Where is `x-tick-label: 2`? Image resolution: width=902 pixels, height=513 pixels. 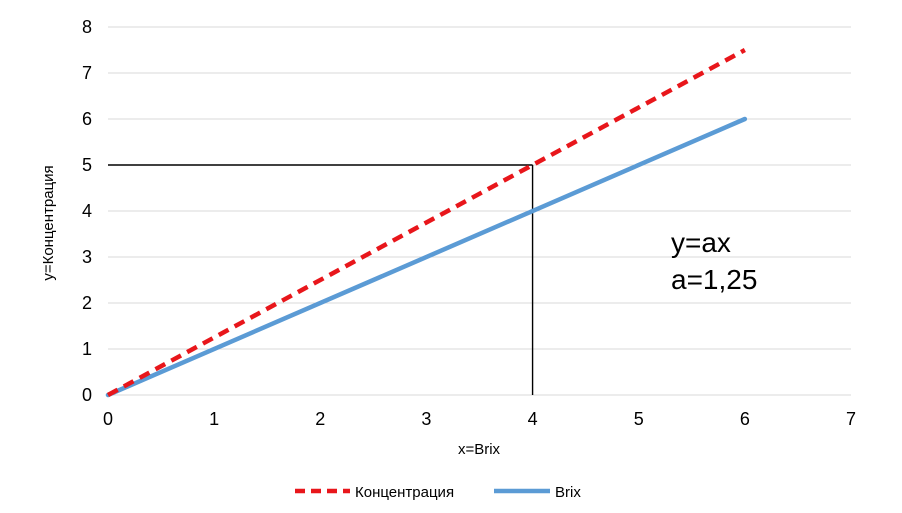 x-tick-label: 2 is located at coordinates (320, 419).